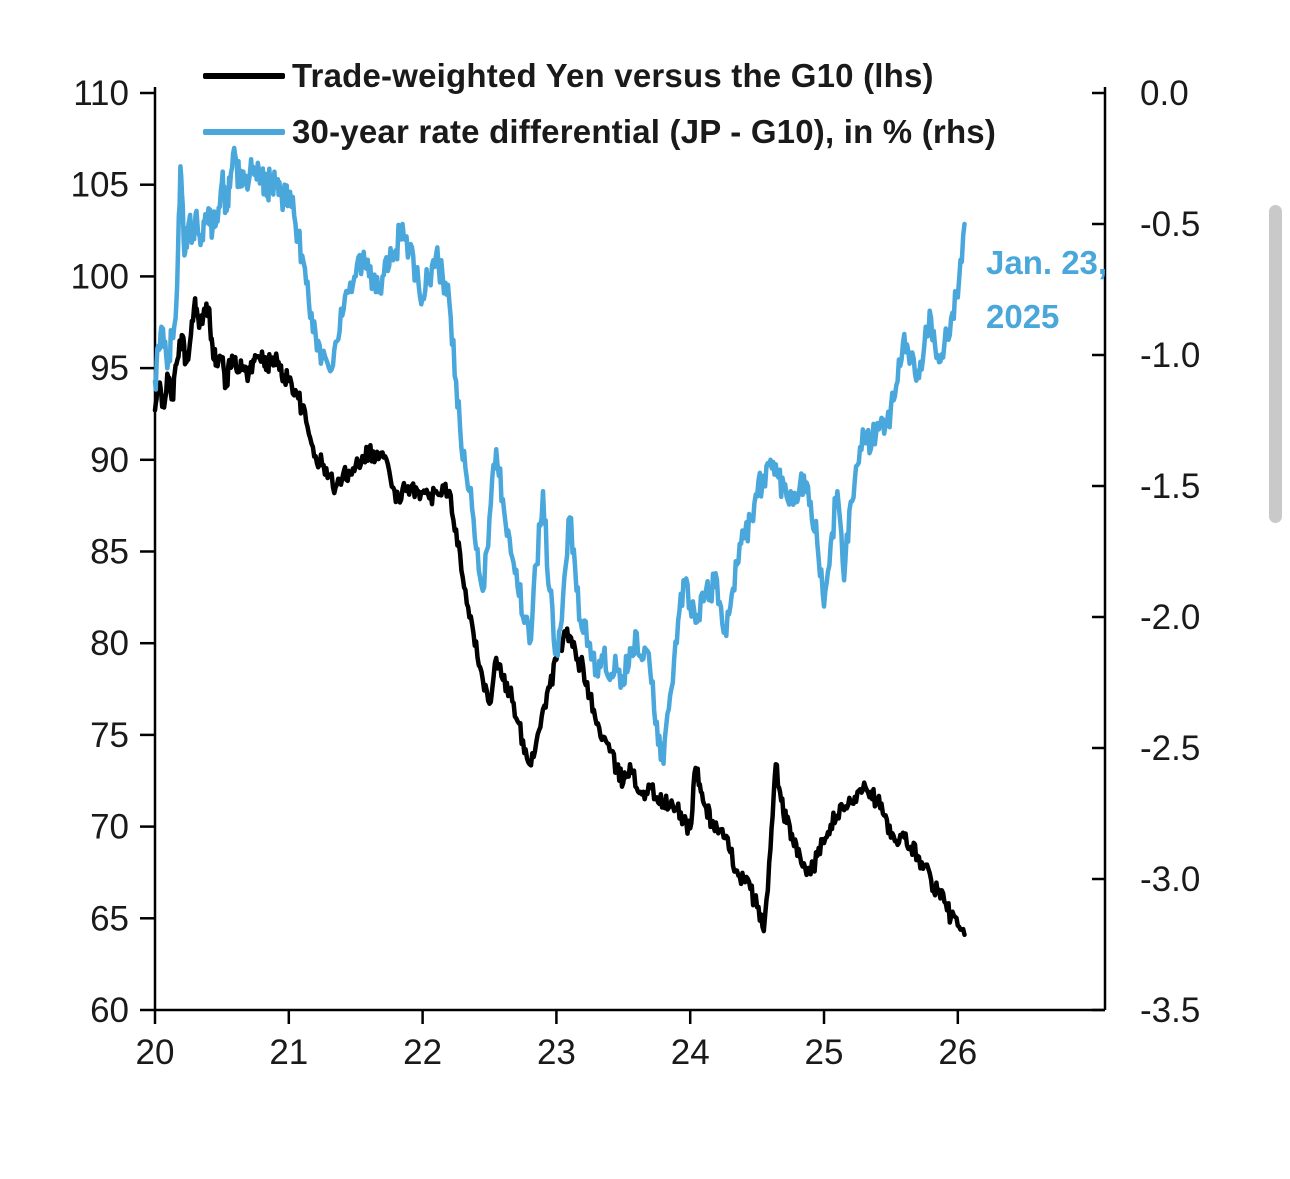 The height and width of the screenshot is (1179, 1290). What do you see at coordinates (1046, 290) in the screenshot?
I see `annotation-label: Jan. 23, 2025` at bounding box center [1046, 290].